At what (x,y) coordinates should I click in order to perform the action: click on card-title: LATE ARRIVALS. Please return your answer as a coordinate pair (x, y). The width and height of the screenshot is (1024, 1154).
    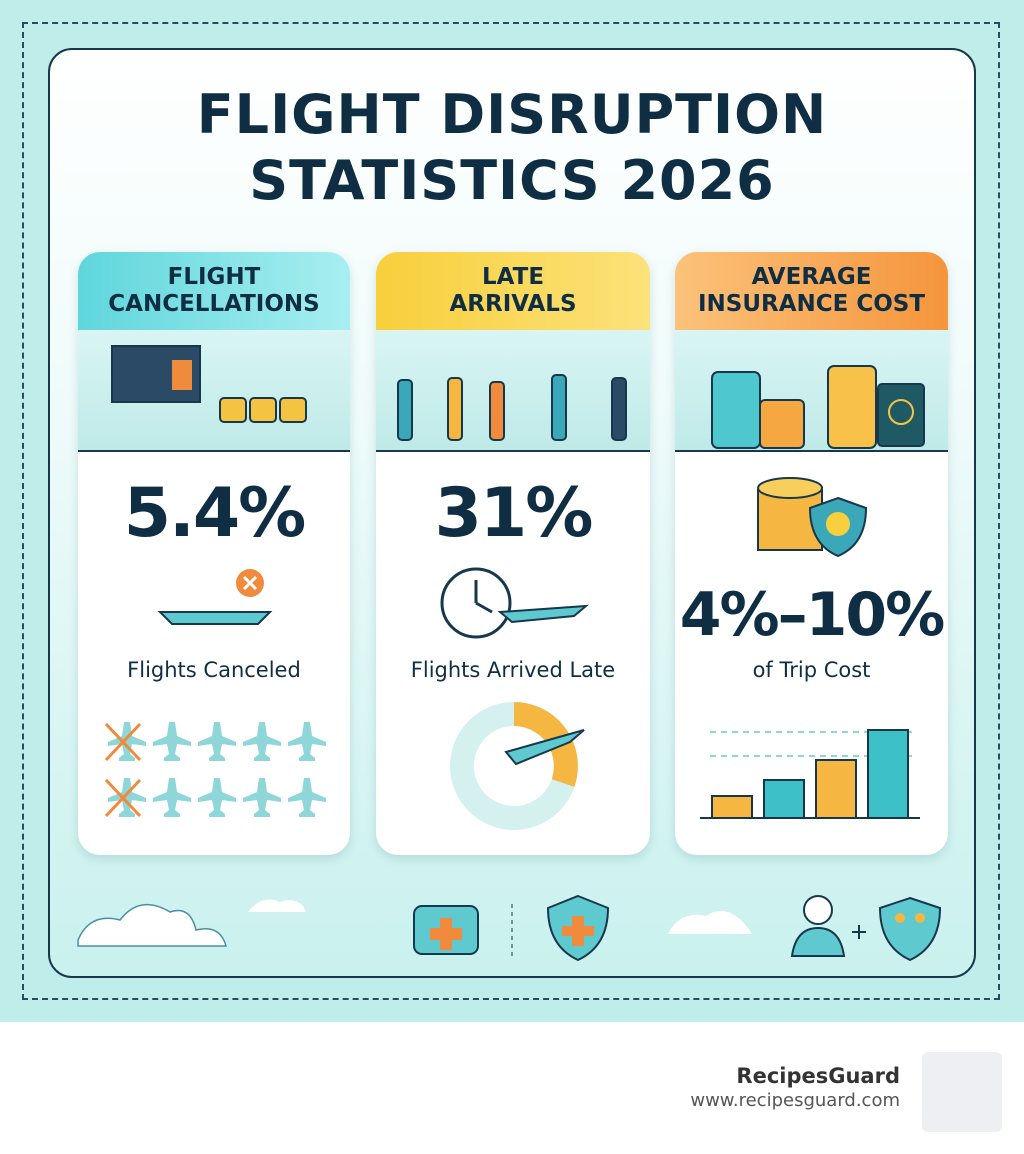
    Looking at the image, I should click on (513, 290).